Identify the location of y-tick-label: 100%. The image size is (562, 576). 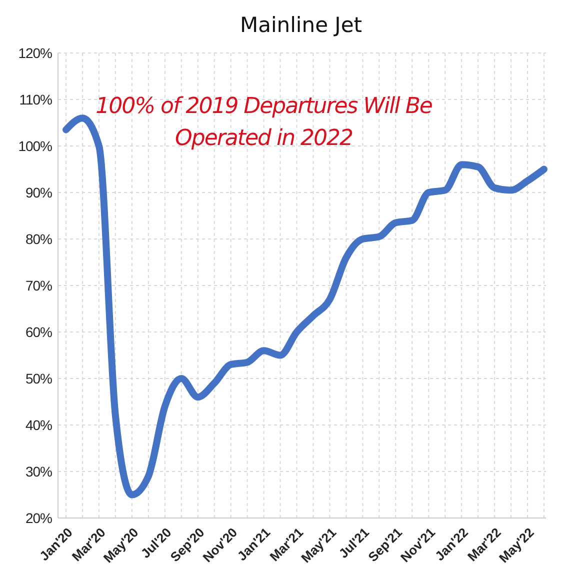
(35, 146).